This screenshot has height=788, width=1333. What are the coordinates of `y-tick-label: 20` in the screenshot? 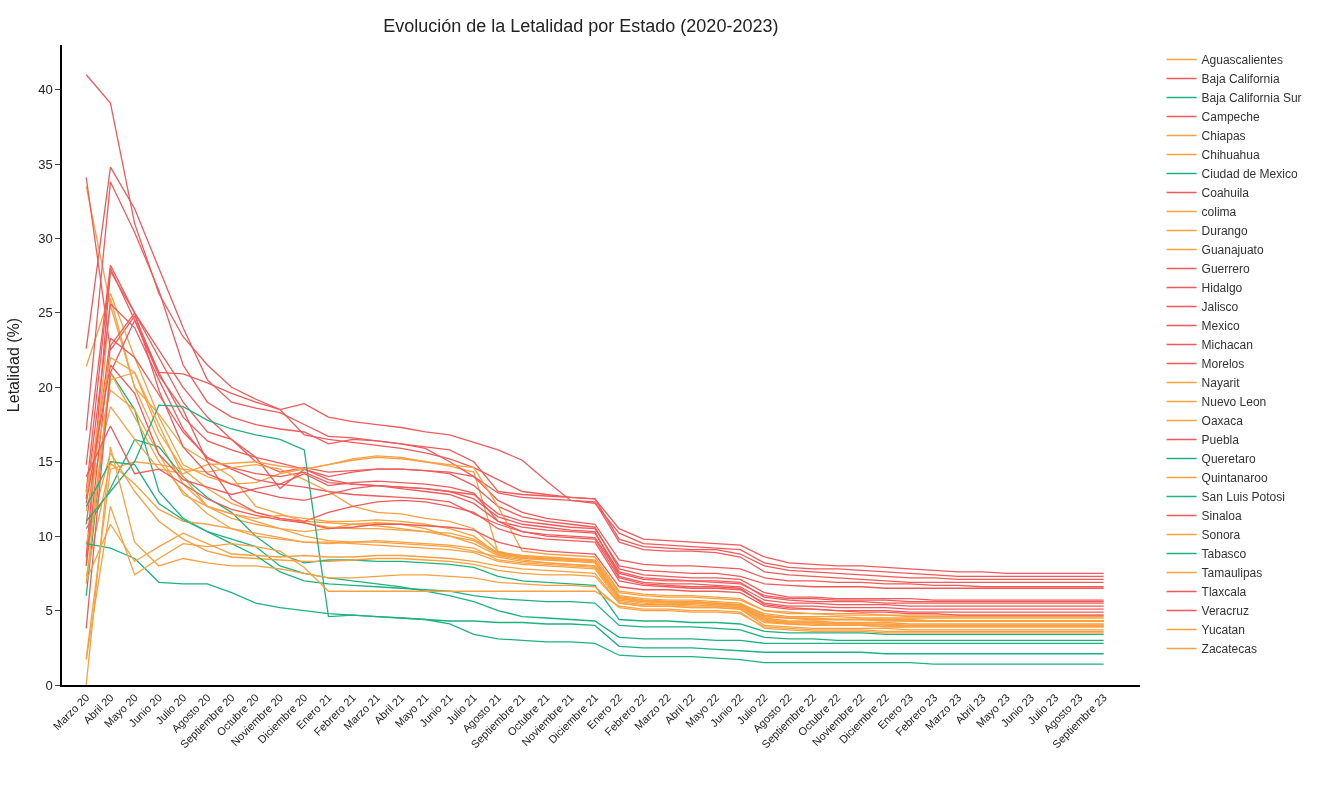 It's located at (45, 387).